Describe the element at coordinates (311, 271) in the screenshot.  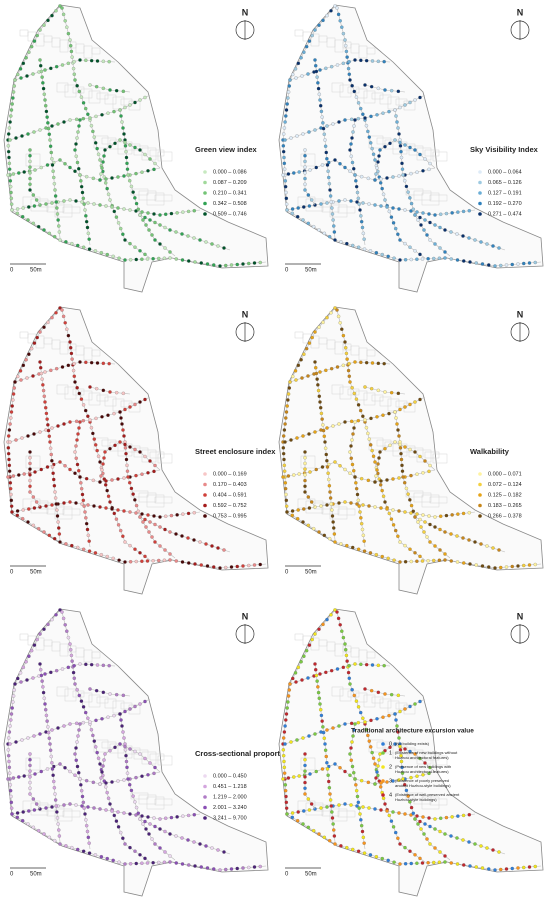
I see `scale-end: 50m` at that location.